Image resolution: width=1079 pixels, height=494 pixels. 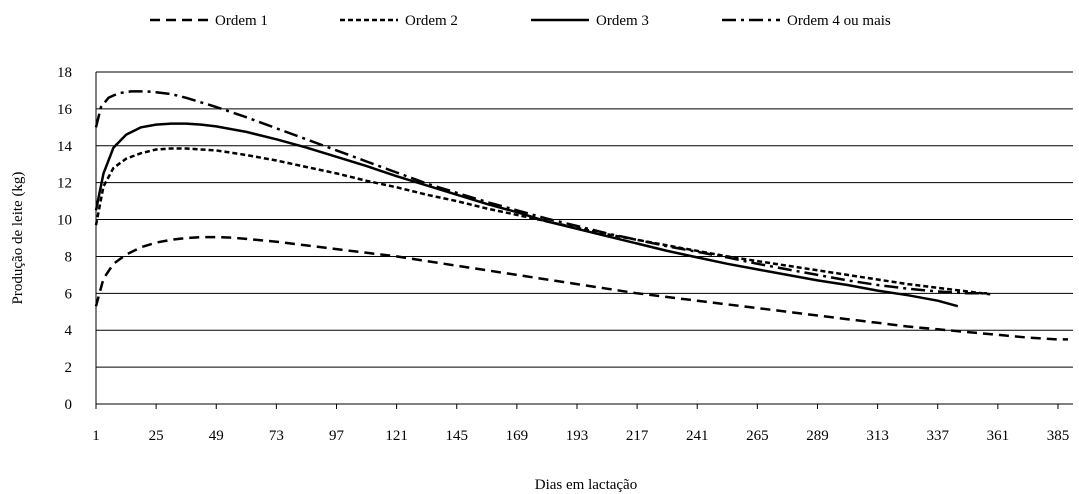 What do you see at coordinates (64, 73) in the screenshot?
I see `y-tick-label: 18` at bounding box center [64, 73].